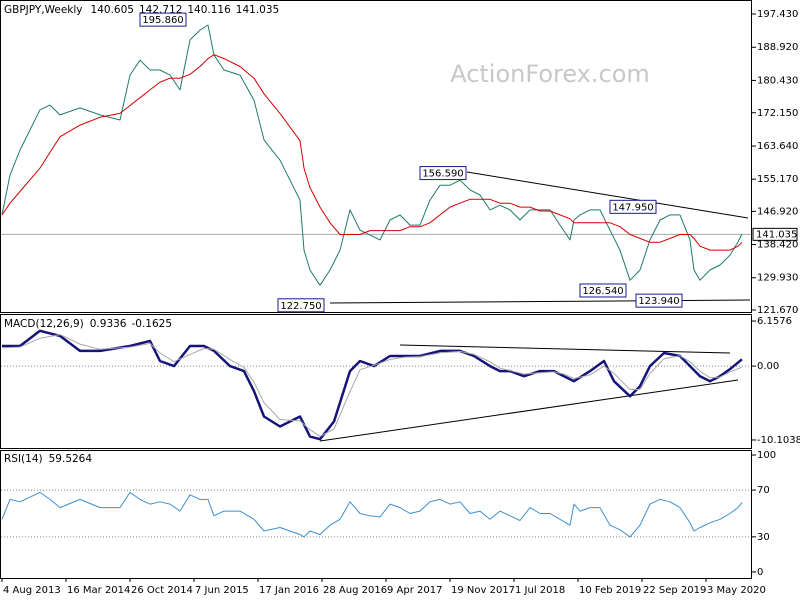  I want to click on macd-value: 0.9336, so click(108, 324).